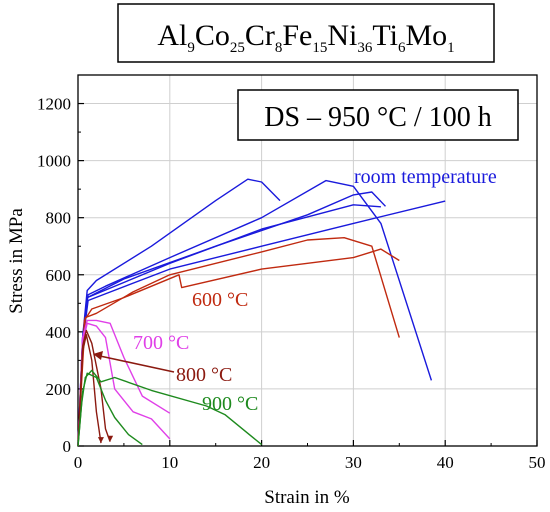  What do you see at coordinates (377, 117) in the screenshot?
I see `condition-label: DS – 950 °C / 100 h` at bounding box center [377, 117].